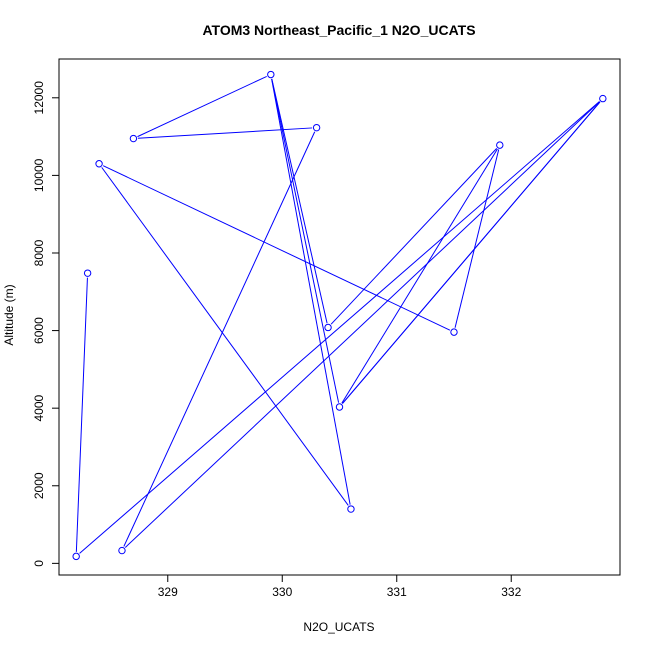  Describe the element at coordinates (282, 592) in the screenshot. I see `x-tick-label: 330` at that location.